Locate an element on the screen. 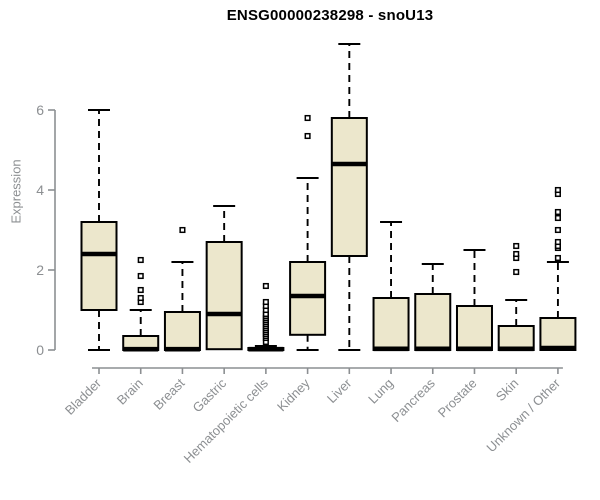  y-tick-label: 2 is located at coordinates (40, 270).